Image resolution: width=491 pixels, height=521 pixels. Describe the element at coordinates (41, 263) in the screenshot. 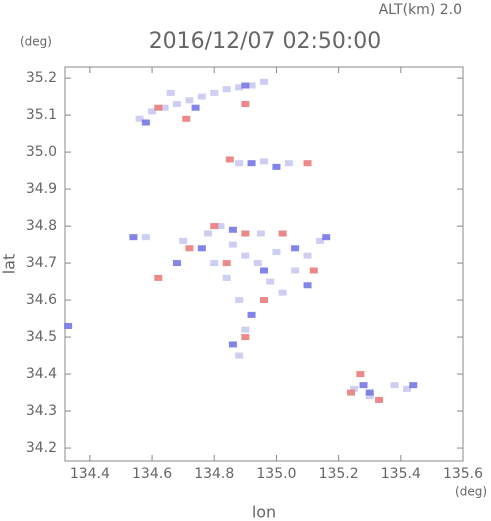

I see `y-tick-label: 34.7` at that location.